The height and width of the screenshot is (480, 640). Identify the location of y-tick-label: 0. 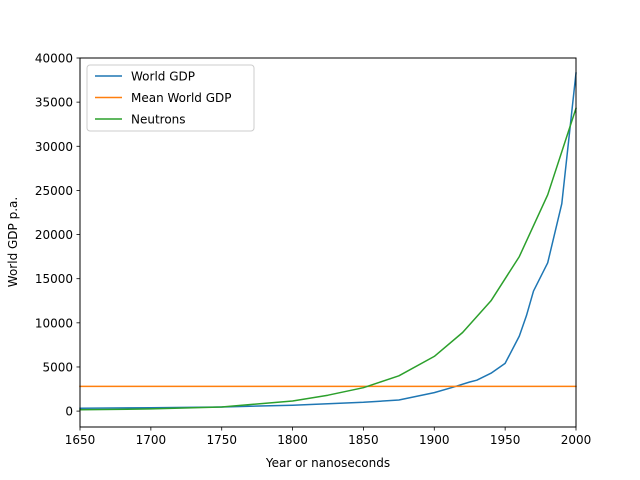
(69, 412).